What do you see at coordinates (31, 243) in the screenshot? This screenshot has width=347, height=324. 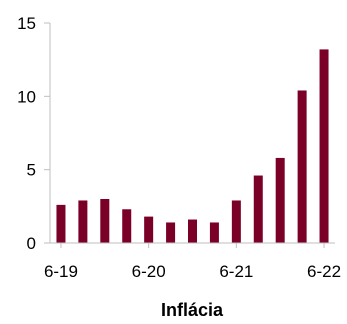 I see `y-tick-label: 0` at bounding box center [31, 243].